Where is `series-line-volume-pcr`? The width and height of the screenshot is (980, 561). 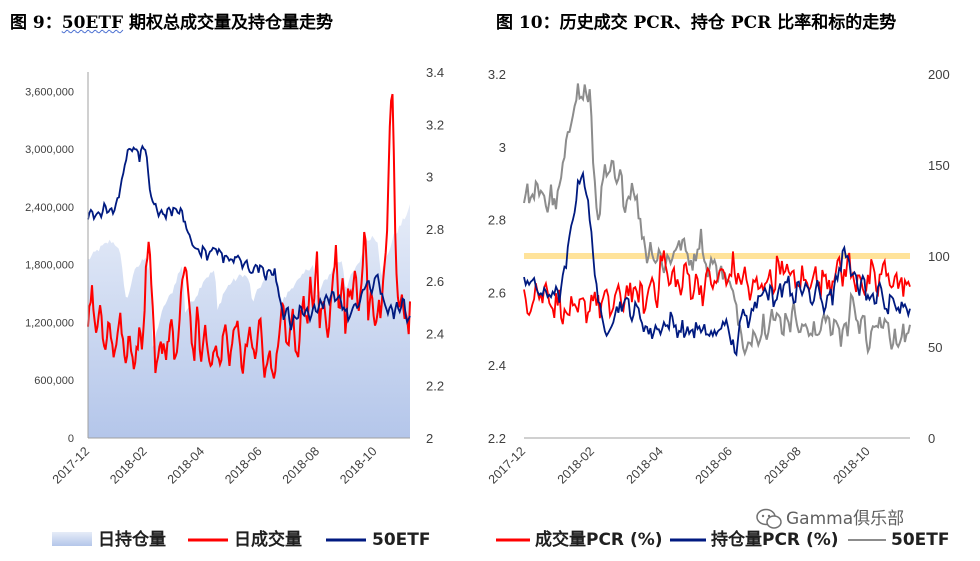
series-line-volume-pcr is located at coordinates (717, 287).